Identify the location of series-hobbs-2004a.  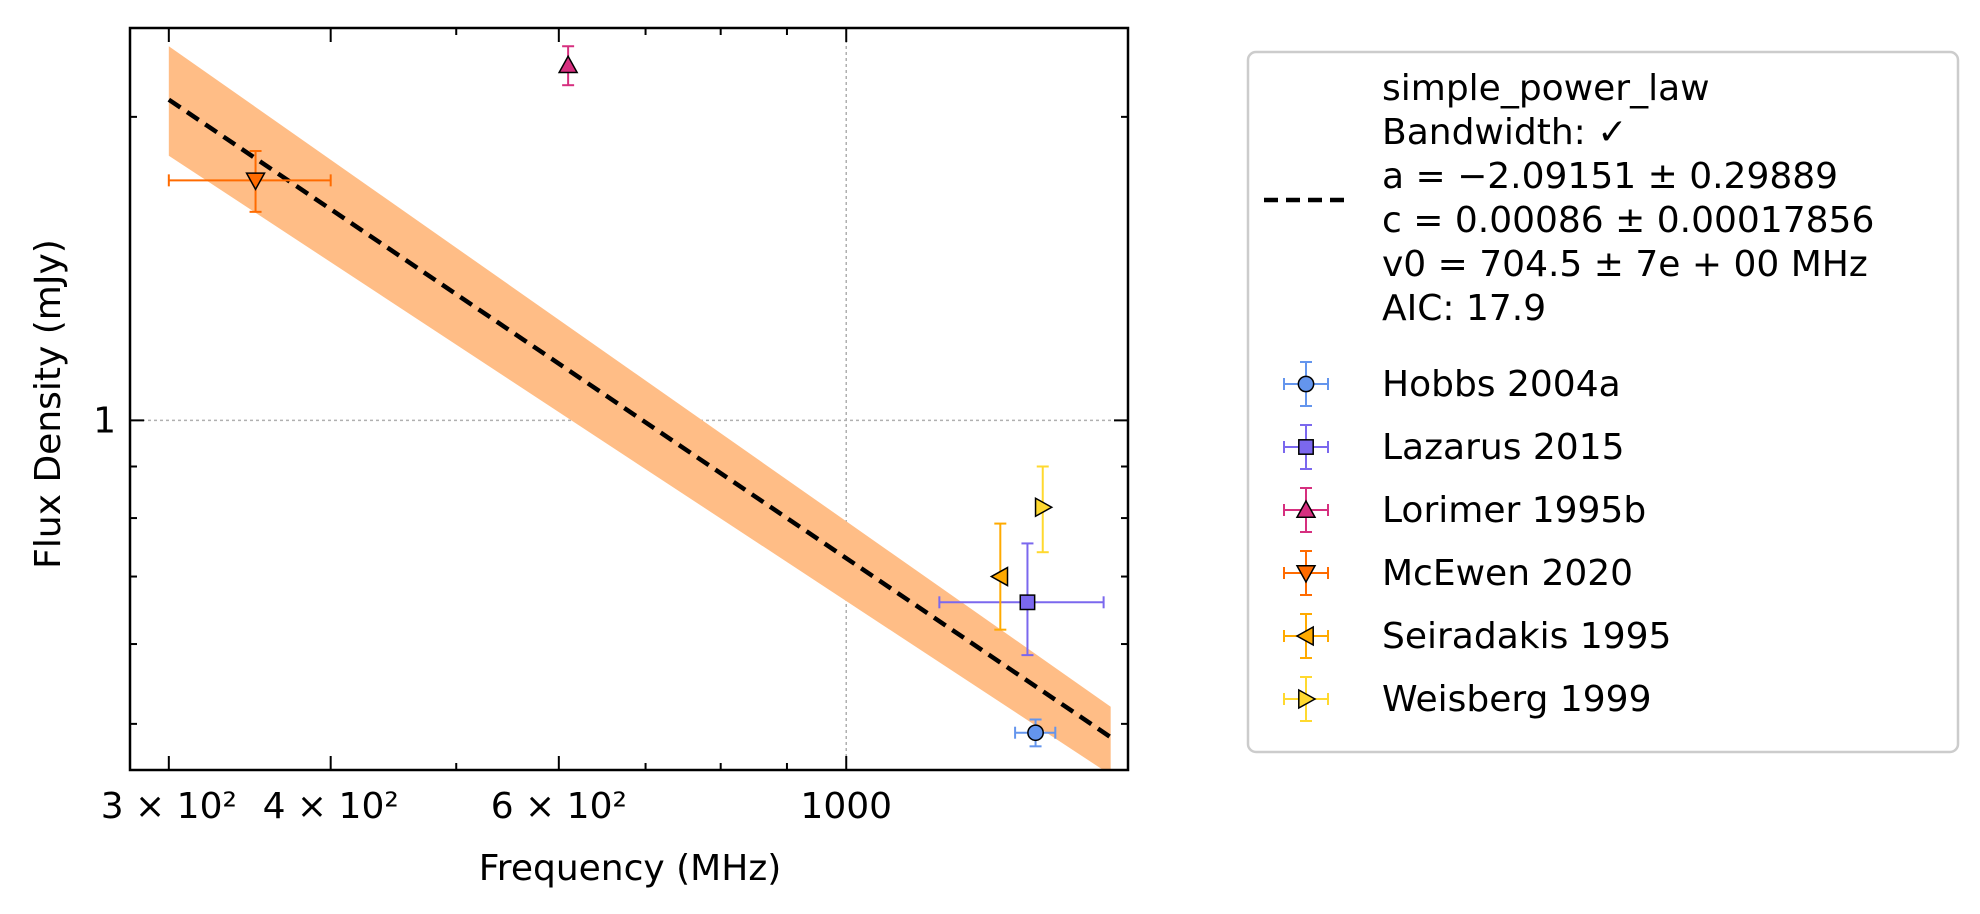
(1035, 733).